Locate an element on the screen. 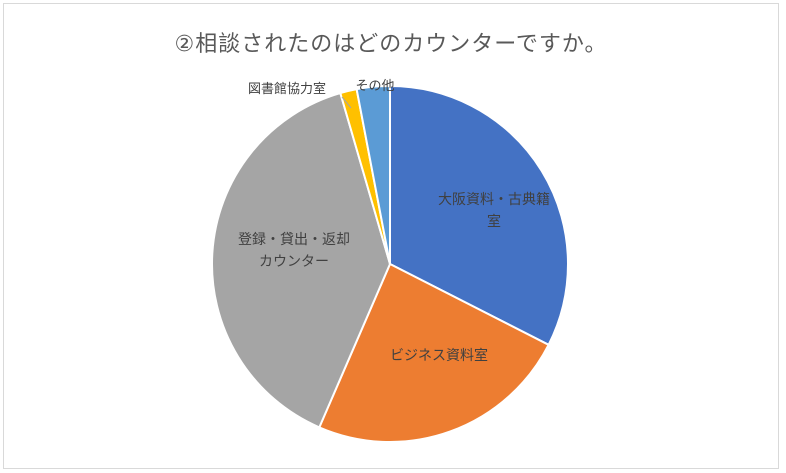 This screenshot has height=473, width=786. slice-label-3: 登録・貸出・返却カウンター is located at coordinates (294, 251).